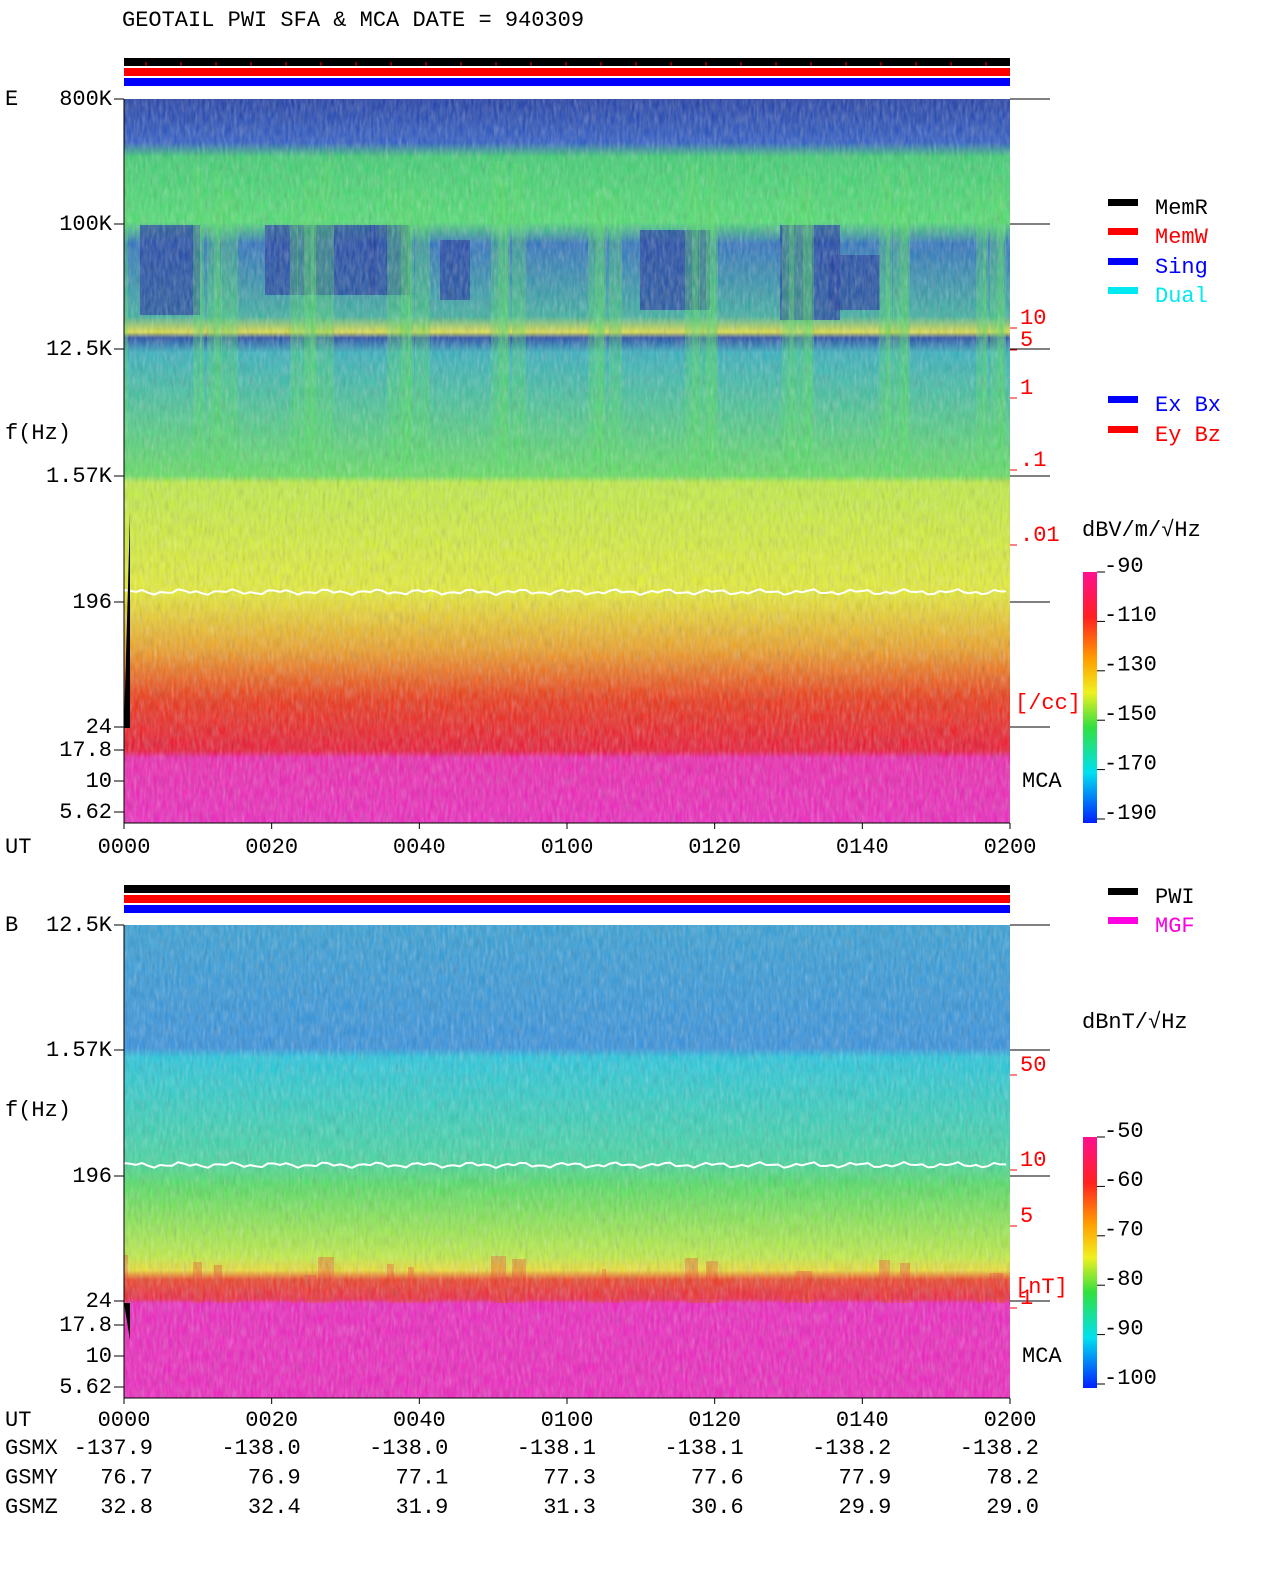 Image resolution: width=1280 pixels, height=1593 pixels. I want to click on colorbar-tick-label: -80, so click(1124, 1279).